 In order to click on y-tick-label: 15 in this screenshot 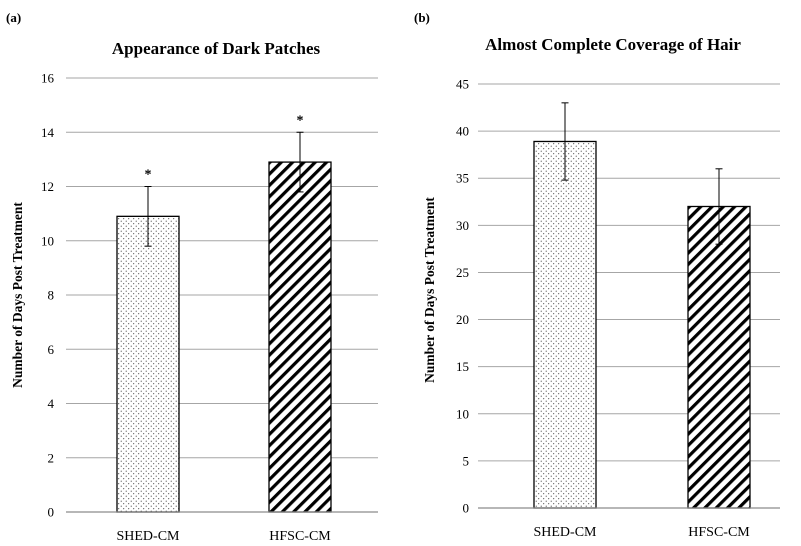, I will do `click(462, 366)`.